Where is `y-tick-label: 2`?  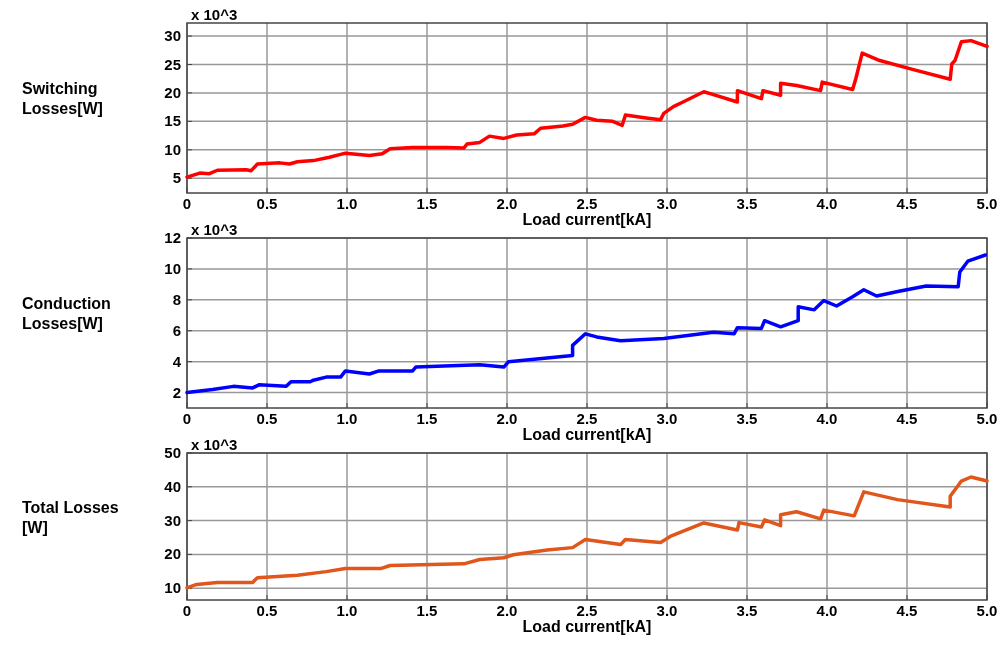
y-tick-label: 2 is located at coordinates (176, 392).